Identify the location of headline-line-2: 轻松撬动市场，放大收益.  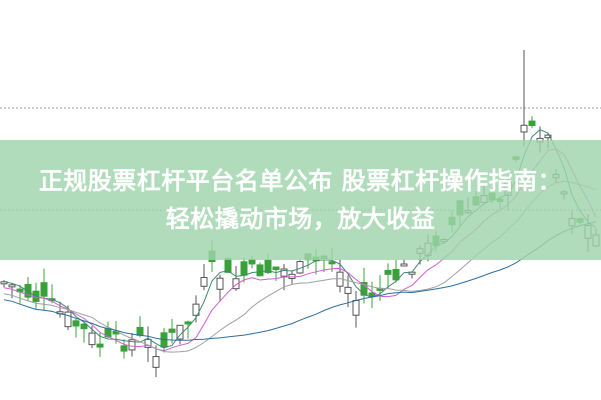
(300, 219).